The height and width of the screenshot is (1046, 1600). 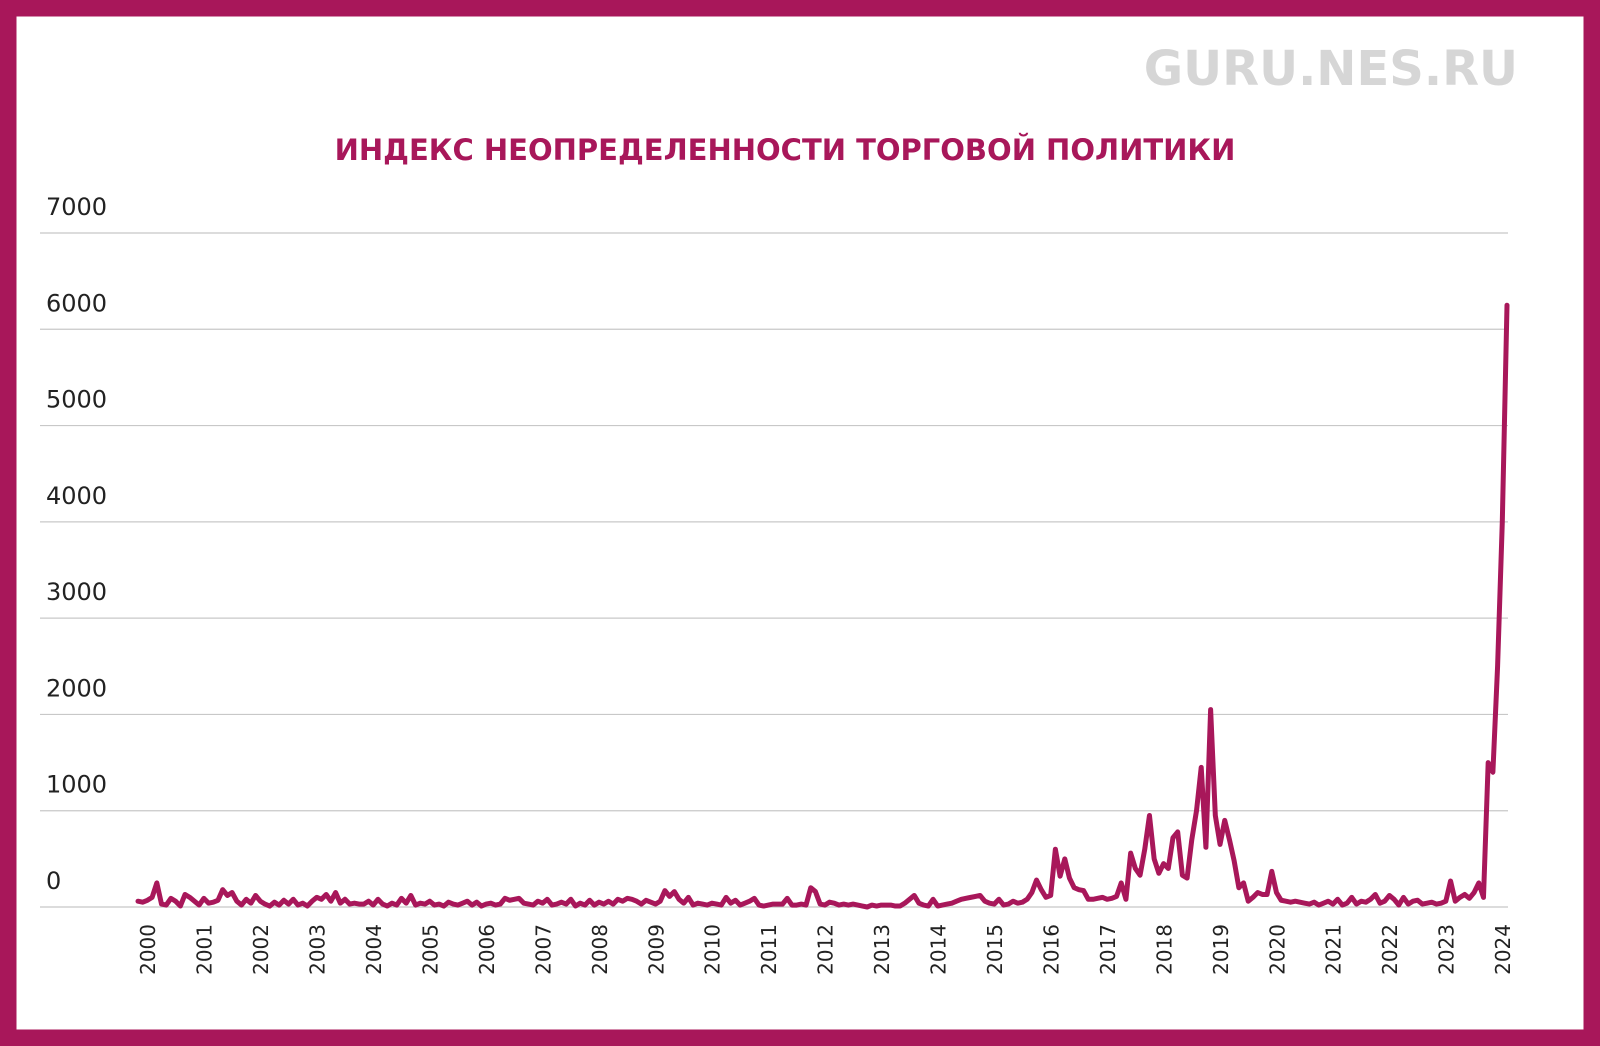 I want to click on y-tick-label: 7000, so click(x=76, y=207).